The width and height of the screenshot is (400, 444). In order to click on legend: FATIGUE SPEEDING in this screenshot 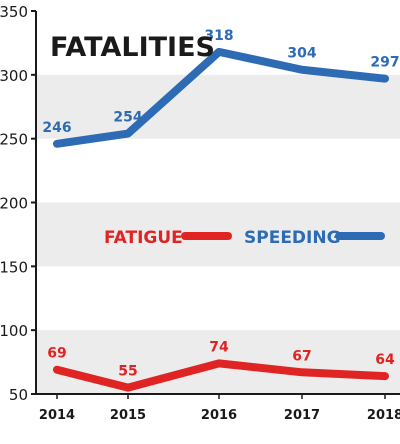, I will do `click(244, 238)`.